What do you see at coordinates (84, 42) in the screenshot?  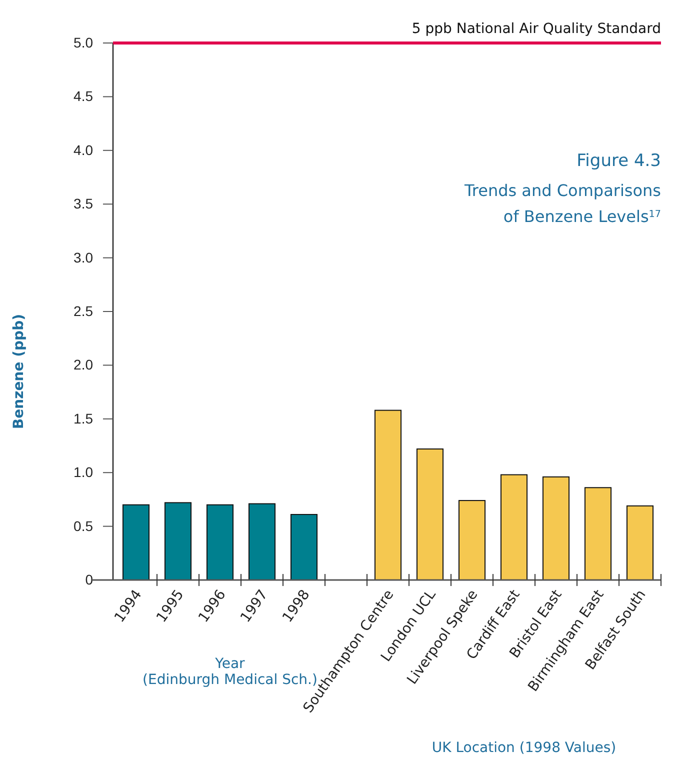 I see `y-tick-label: 5.0` at bounding box center [84, 42].